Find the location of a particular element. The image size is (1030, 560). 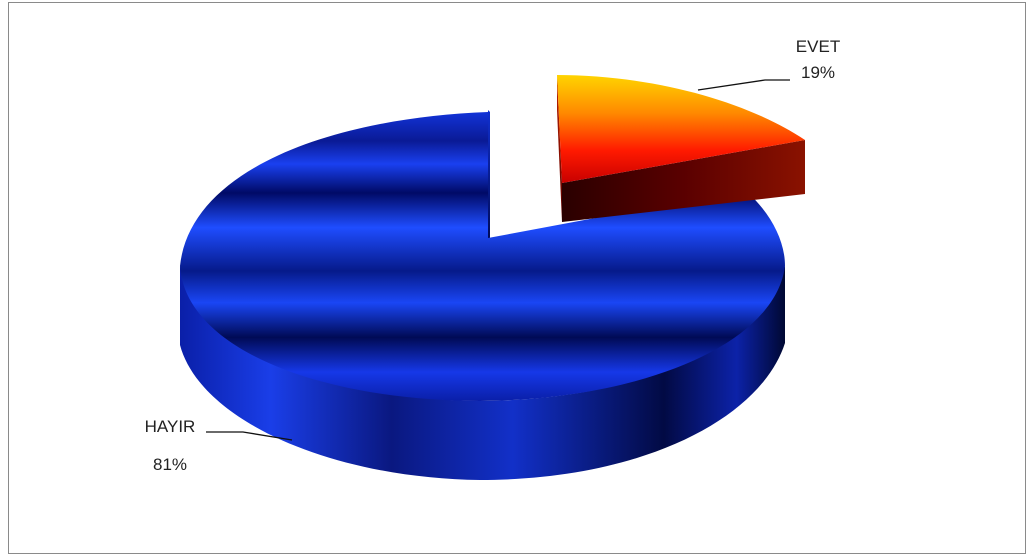

slice-evet-side is located at coordinates (683, 181).